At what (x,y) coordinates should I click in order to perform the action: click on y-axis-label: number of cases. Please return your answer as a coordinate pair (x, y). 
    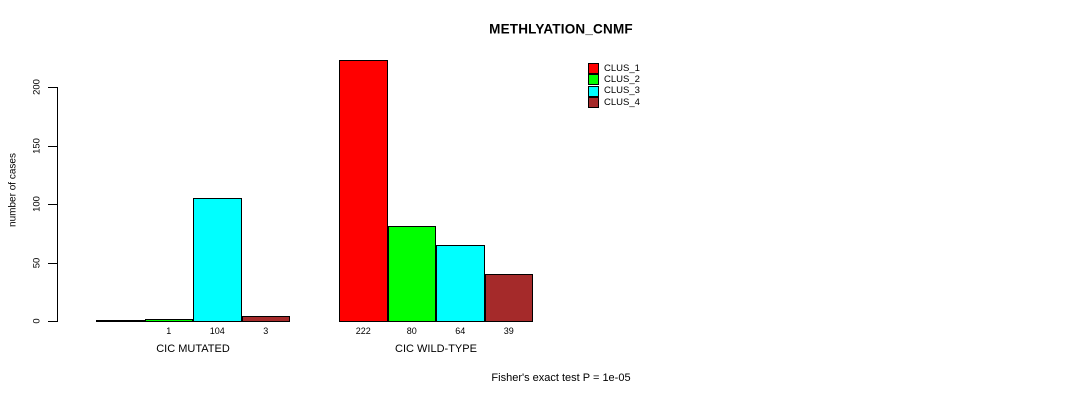
    Looking at the image, I should click on (13, 190).